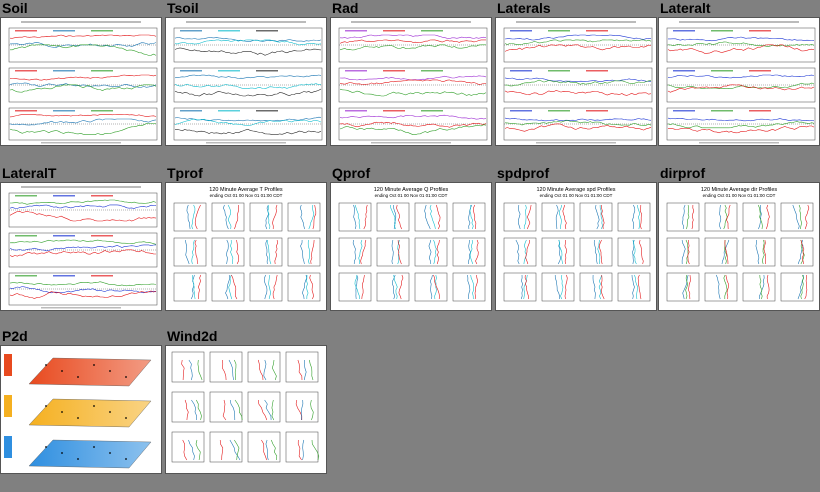 The height and width of the screenshot is (492, 820). Describe the element at coordinates (345, 8) in the screenshot. I see `tile-title: Rad` at that location.